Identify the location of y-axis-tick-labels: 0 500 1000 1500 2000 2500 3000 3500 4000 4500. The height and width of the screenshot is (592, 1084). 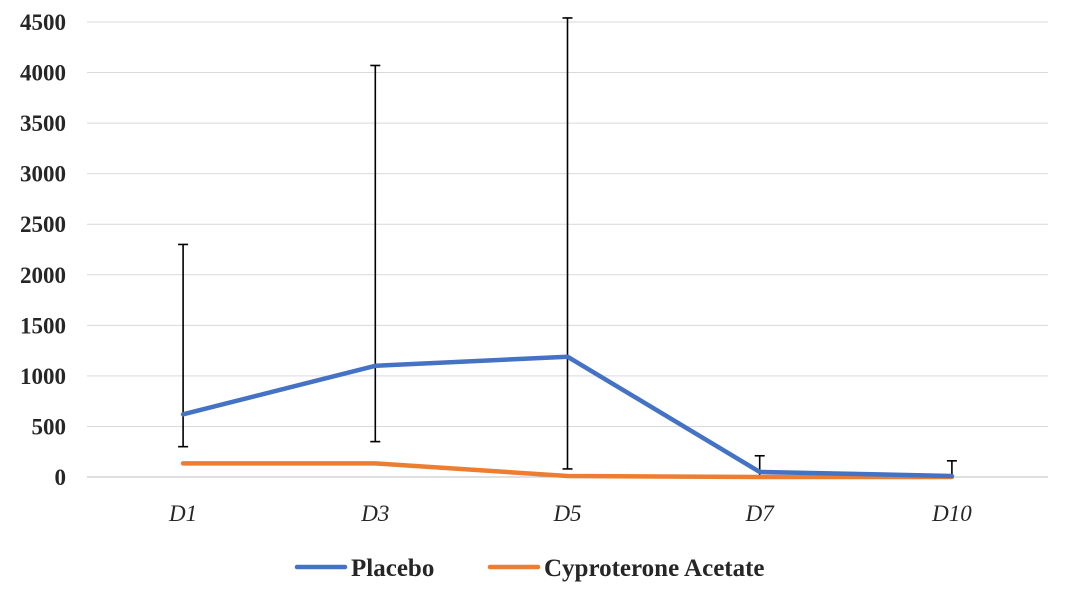
(43, 250).